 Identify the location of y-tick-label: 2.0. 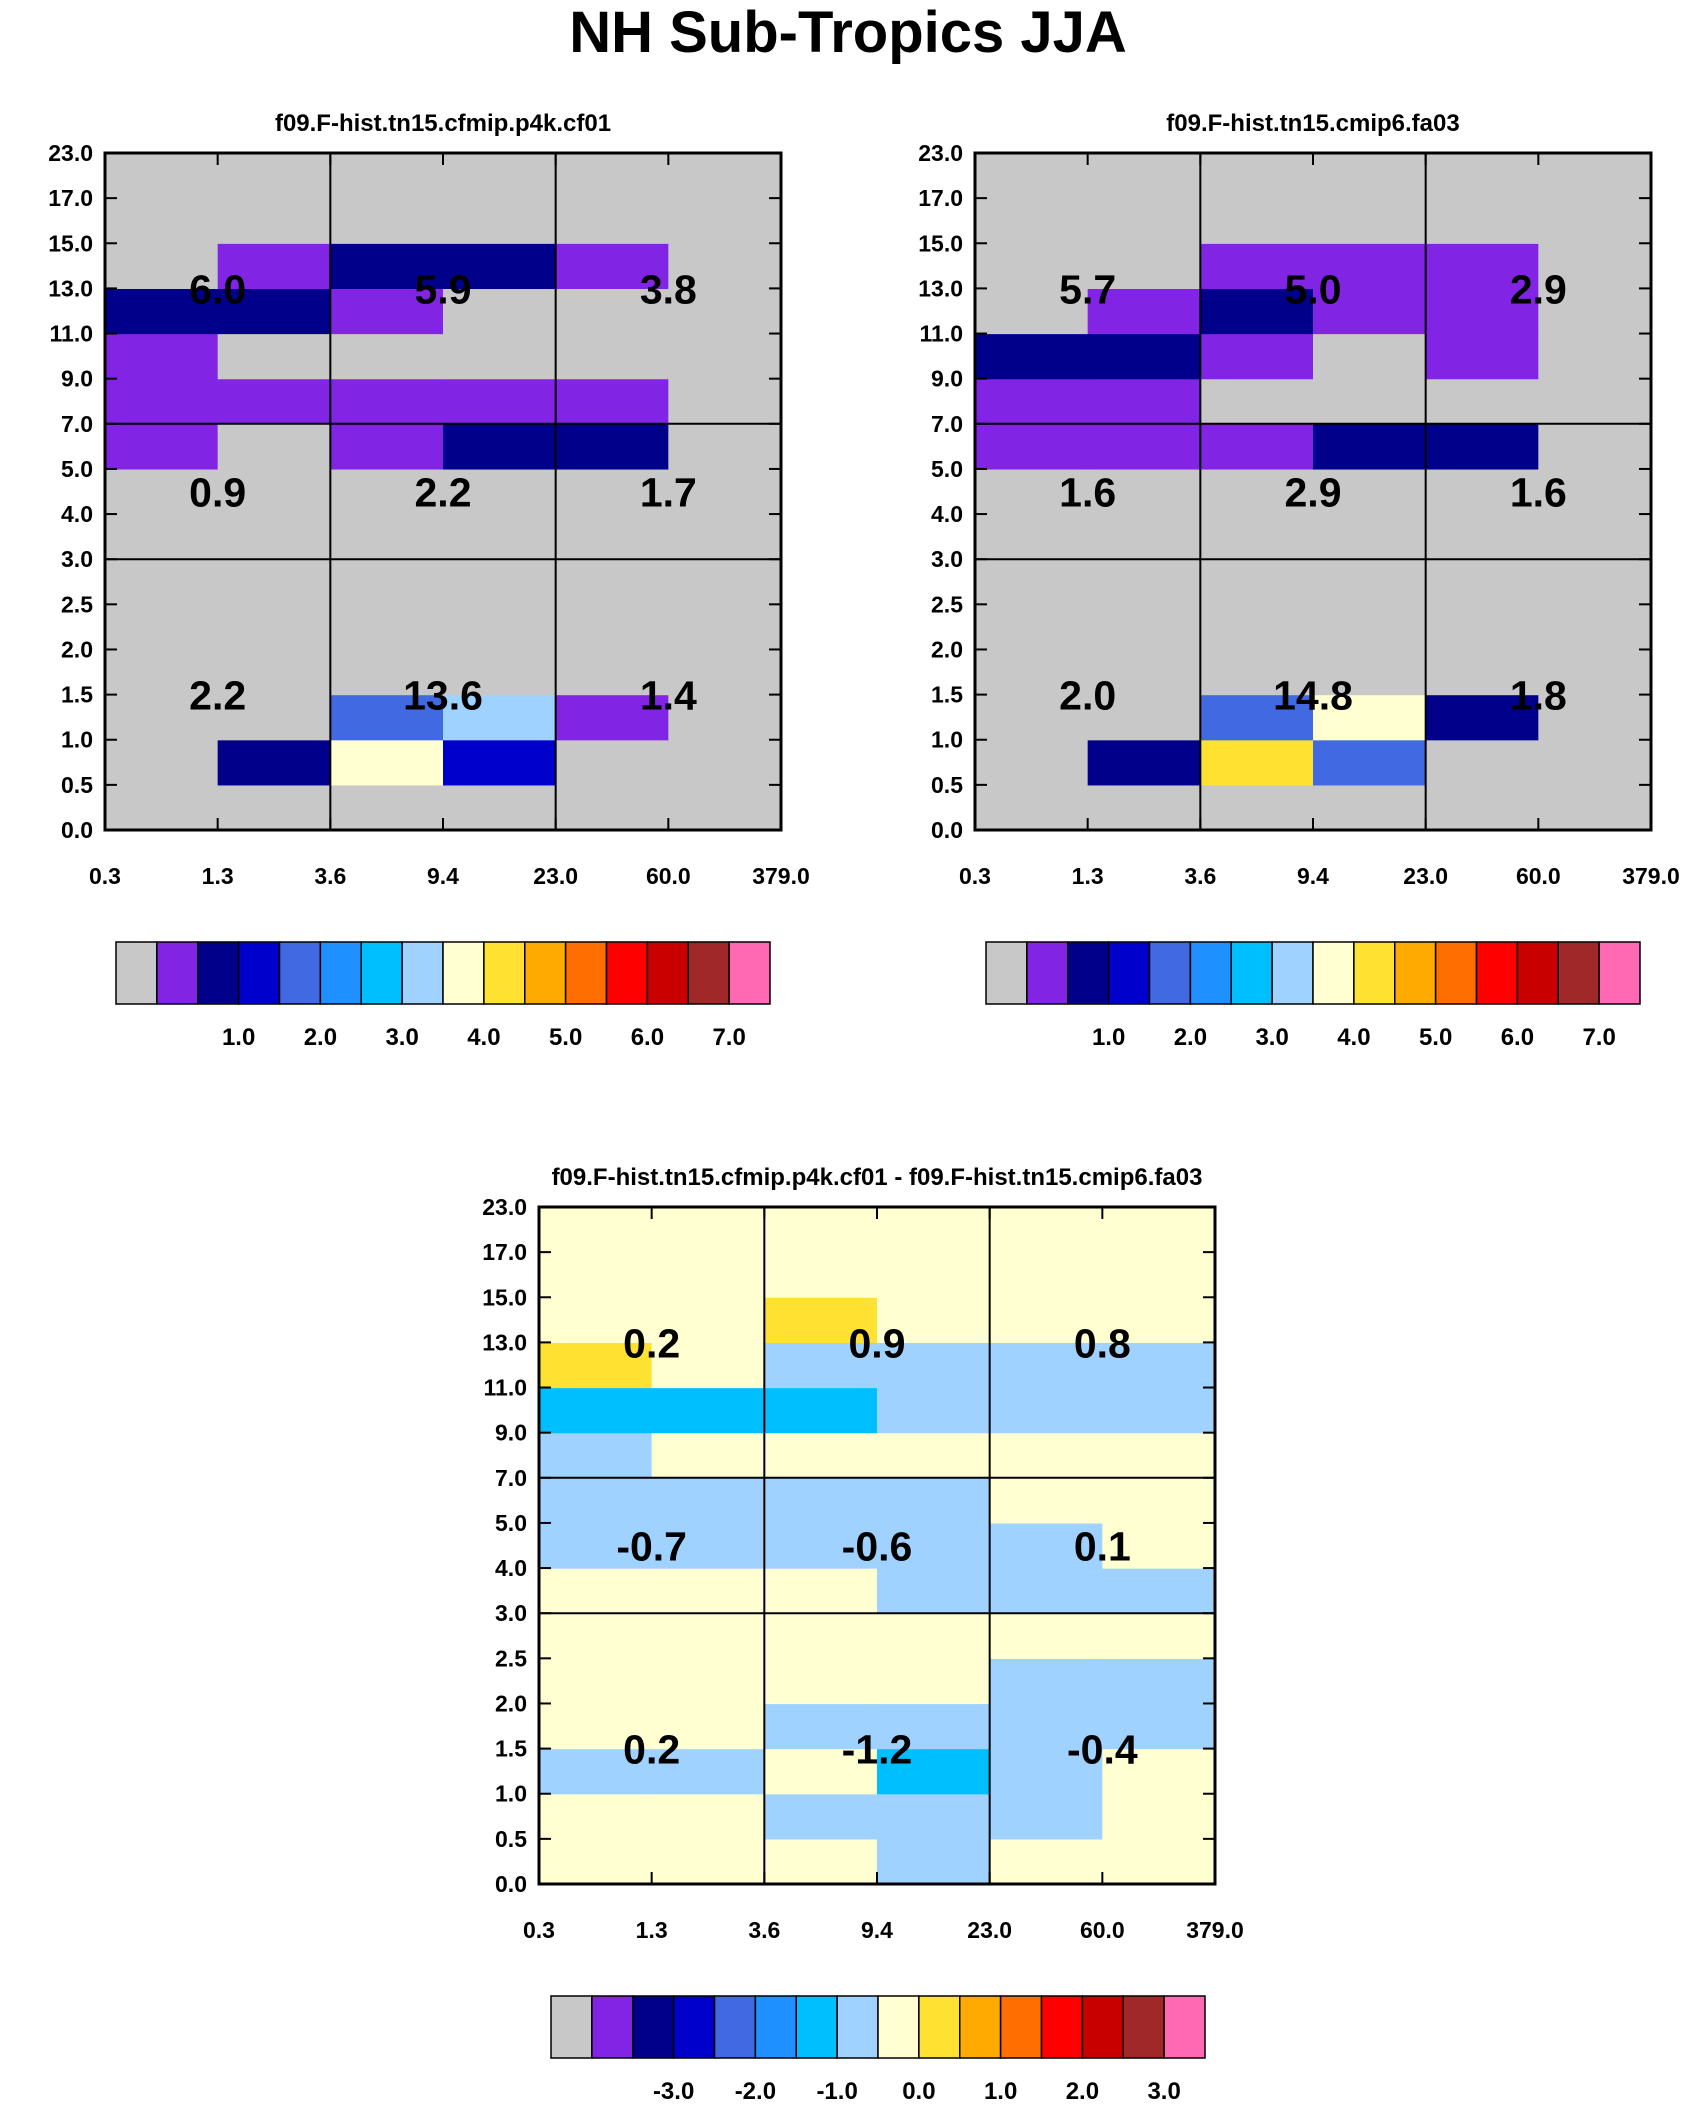
(511, 1703).